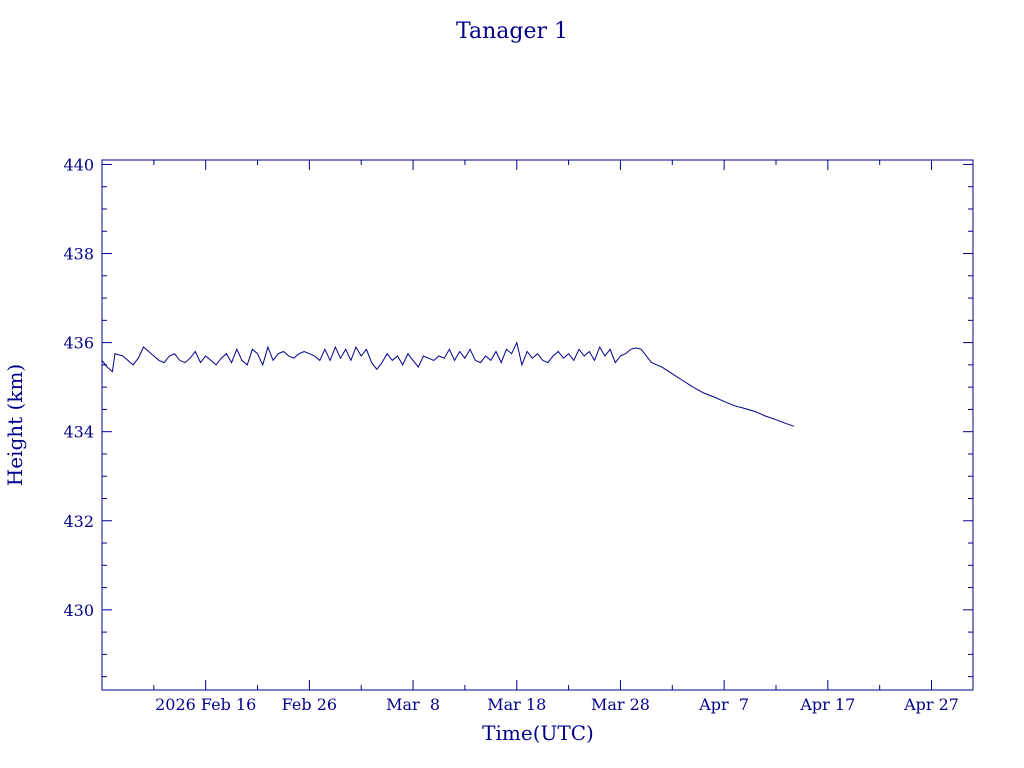 The width and height of the screenshot is (1024, 768). I want to click on series-line, so click(448, 384).